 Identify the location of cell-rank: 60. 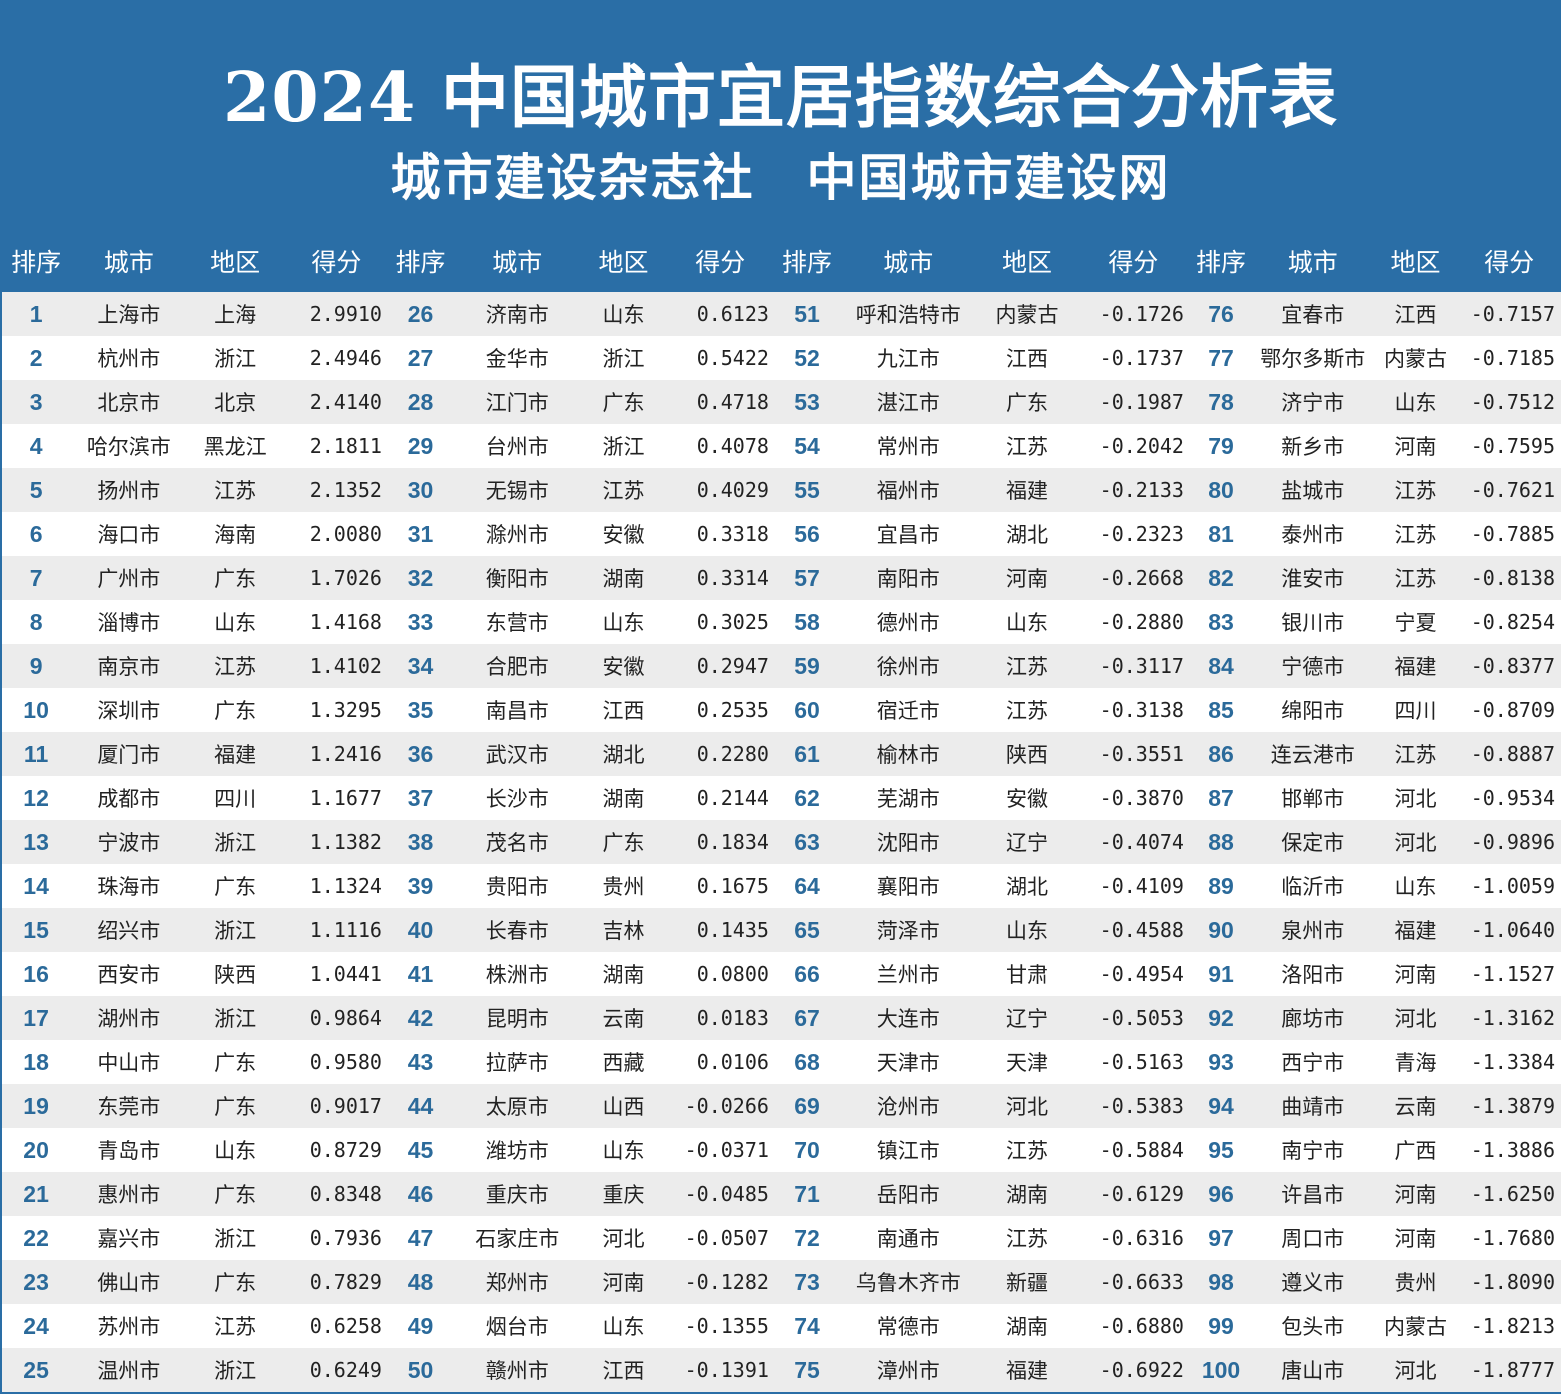
(807, 709).